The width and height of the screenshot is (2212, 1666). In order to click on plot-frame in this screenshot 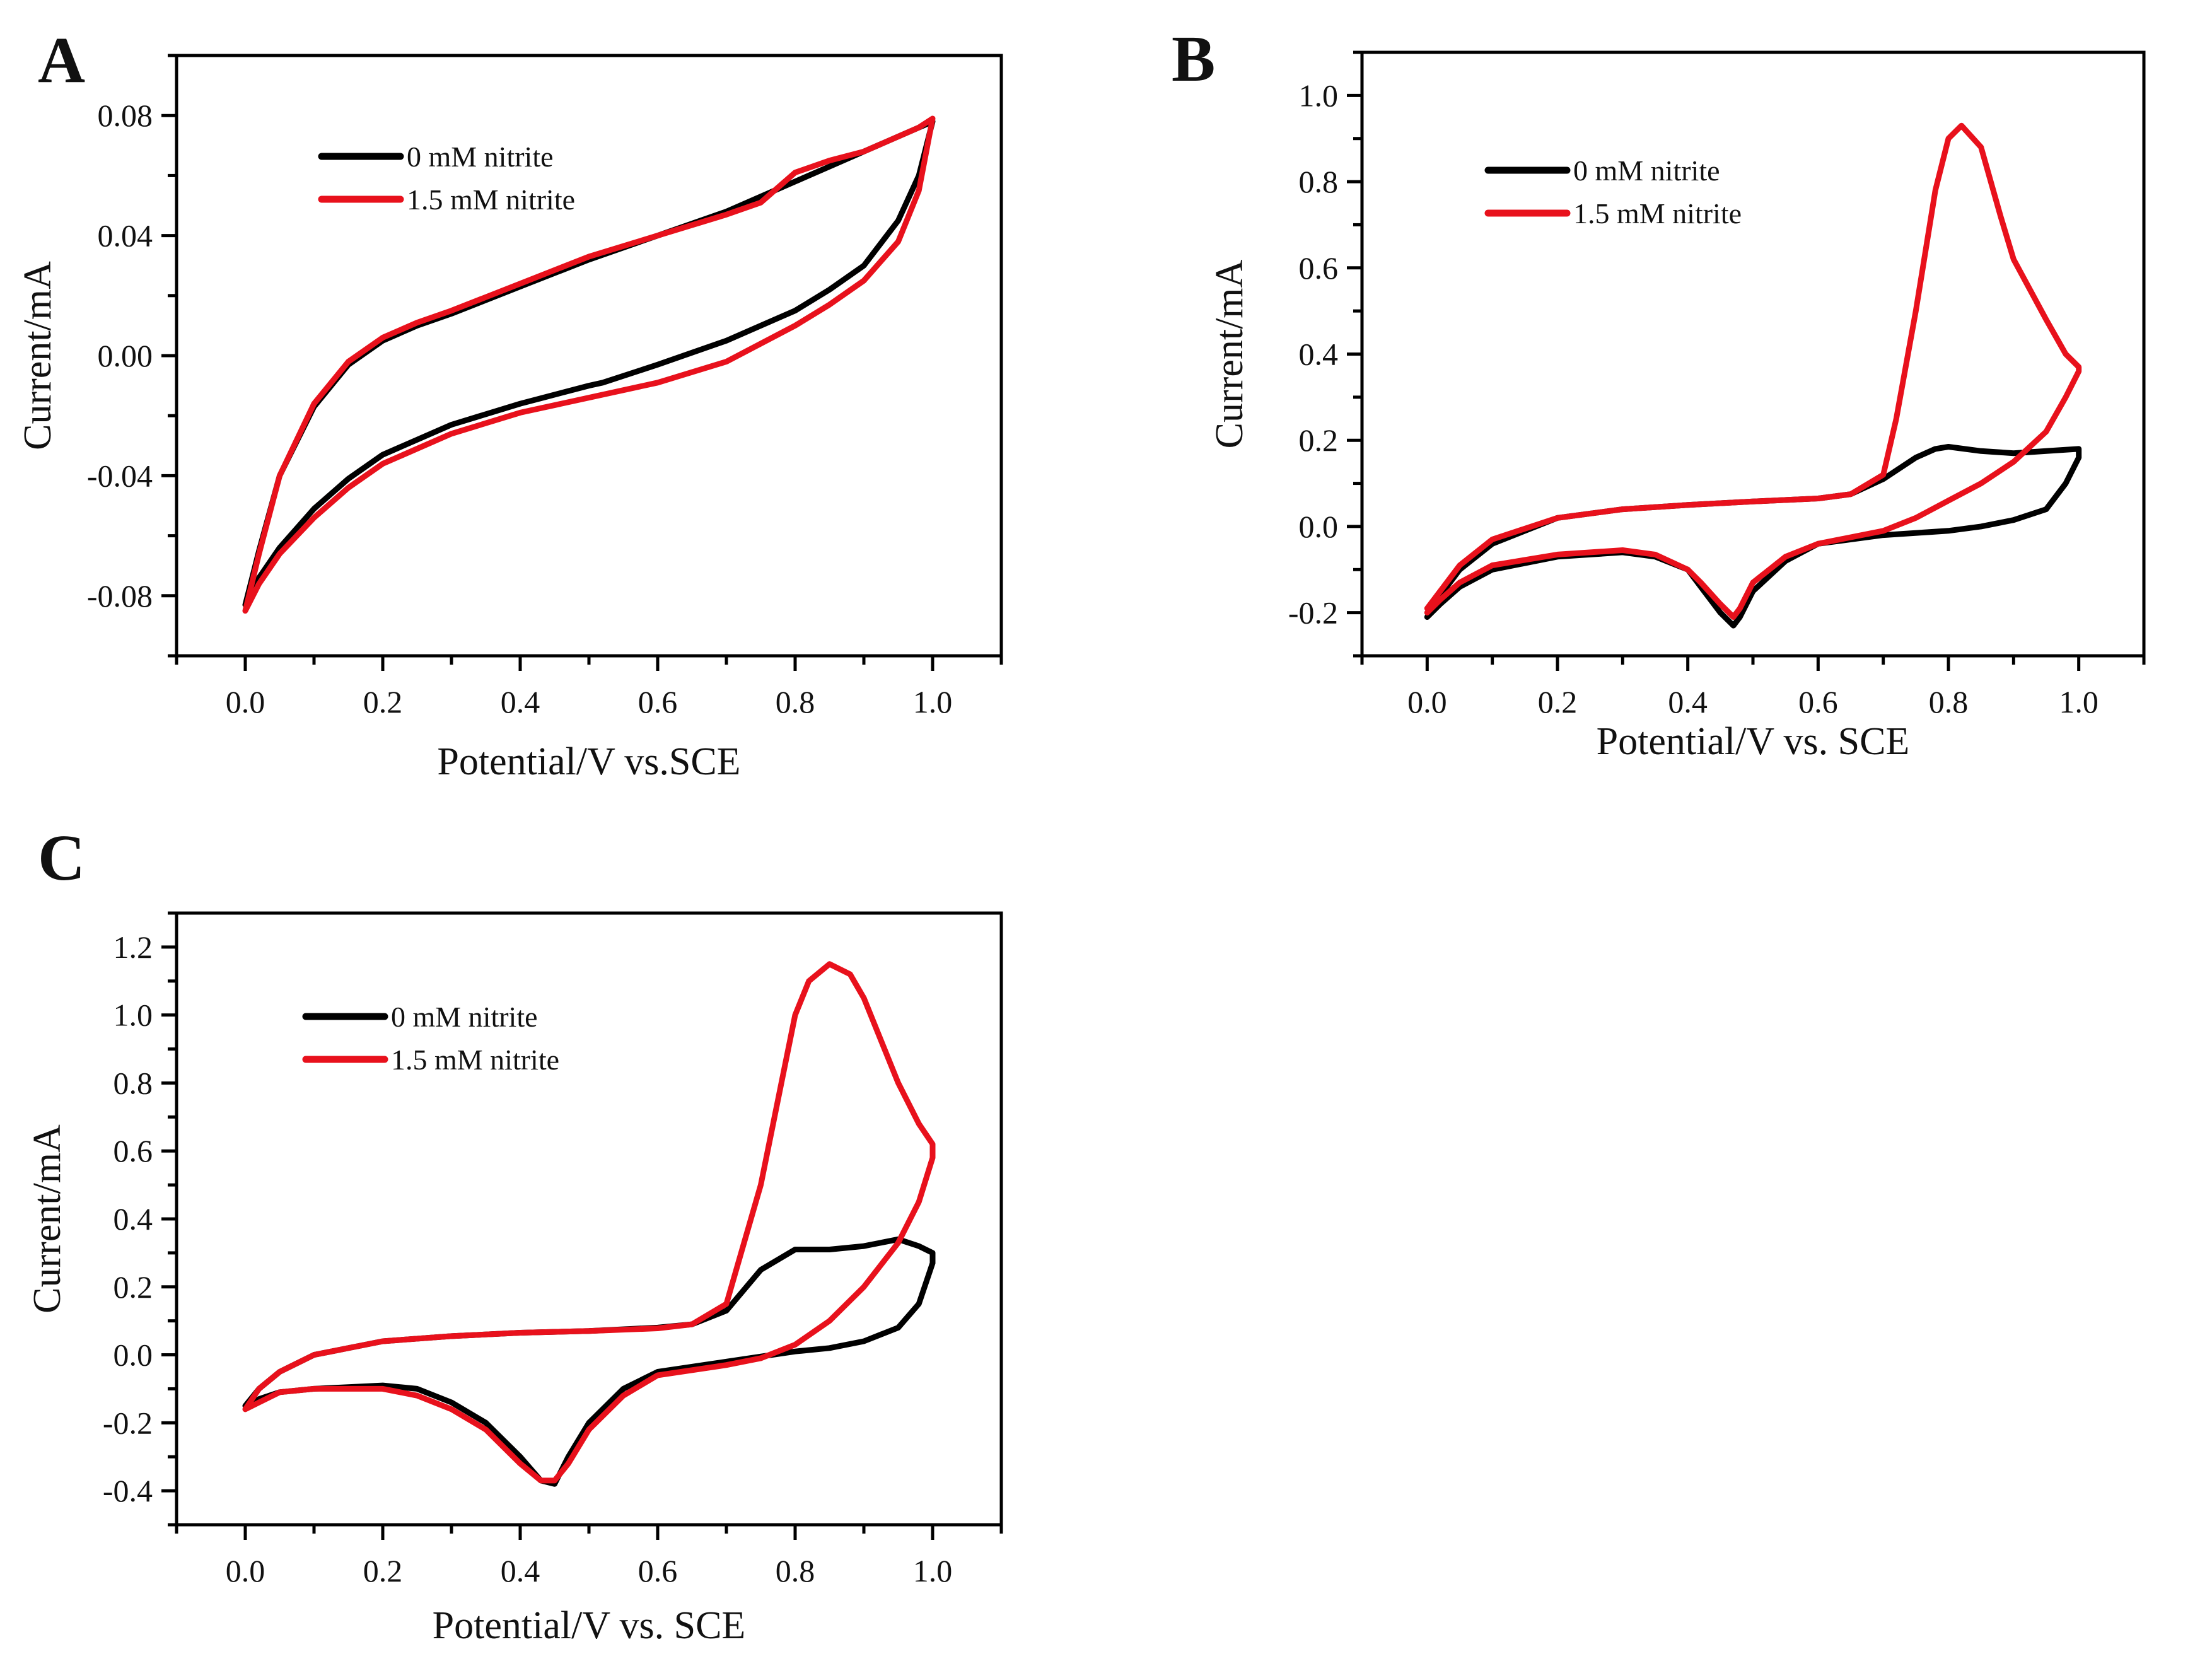, I will do `click(1753, 354)`.